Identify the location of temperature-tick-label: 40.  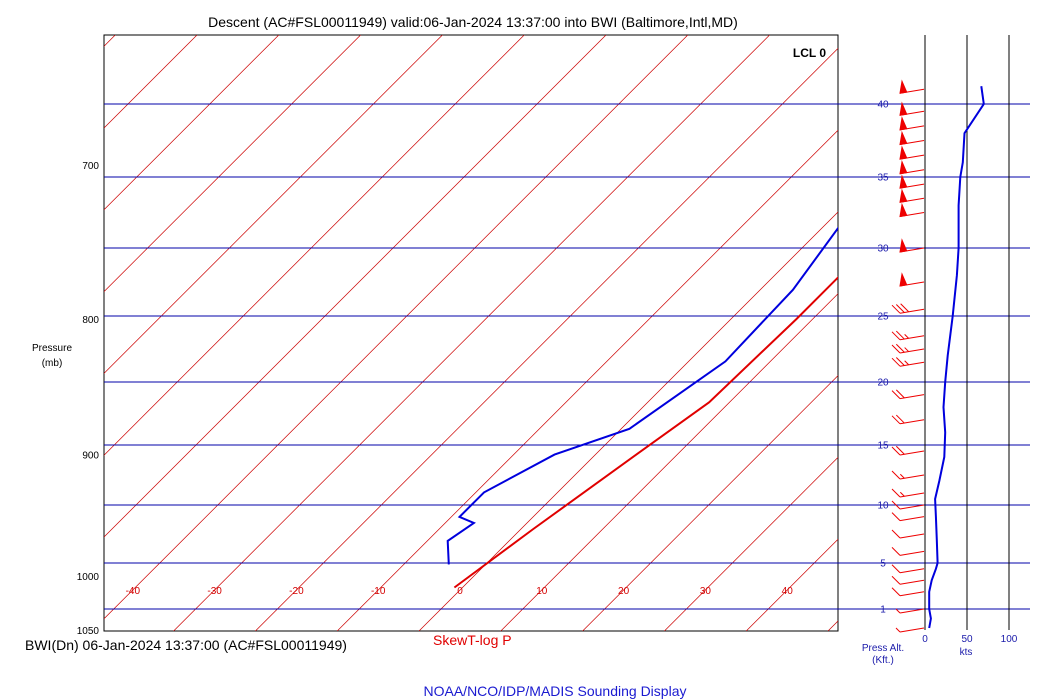
(788, 591).